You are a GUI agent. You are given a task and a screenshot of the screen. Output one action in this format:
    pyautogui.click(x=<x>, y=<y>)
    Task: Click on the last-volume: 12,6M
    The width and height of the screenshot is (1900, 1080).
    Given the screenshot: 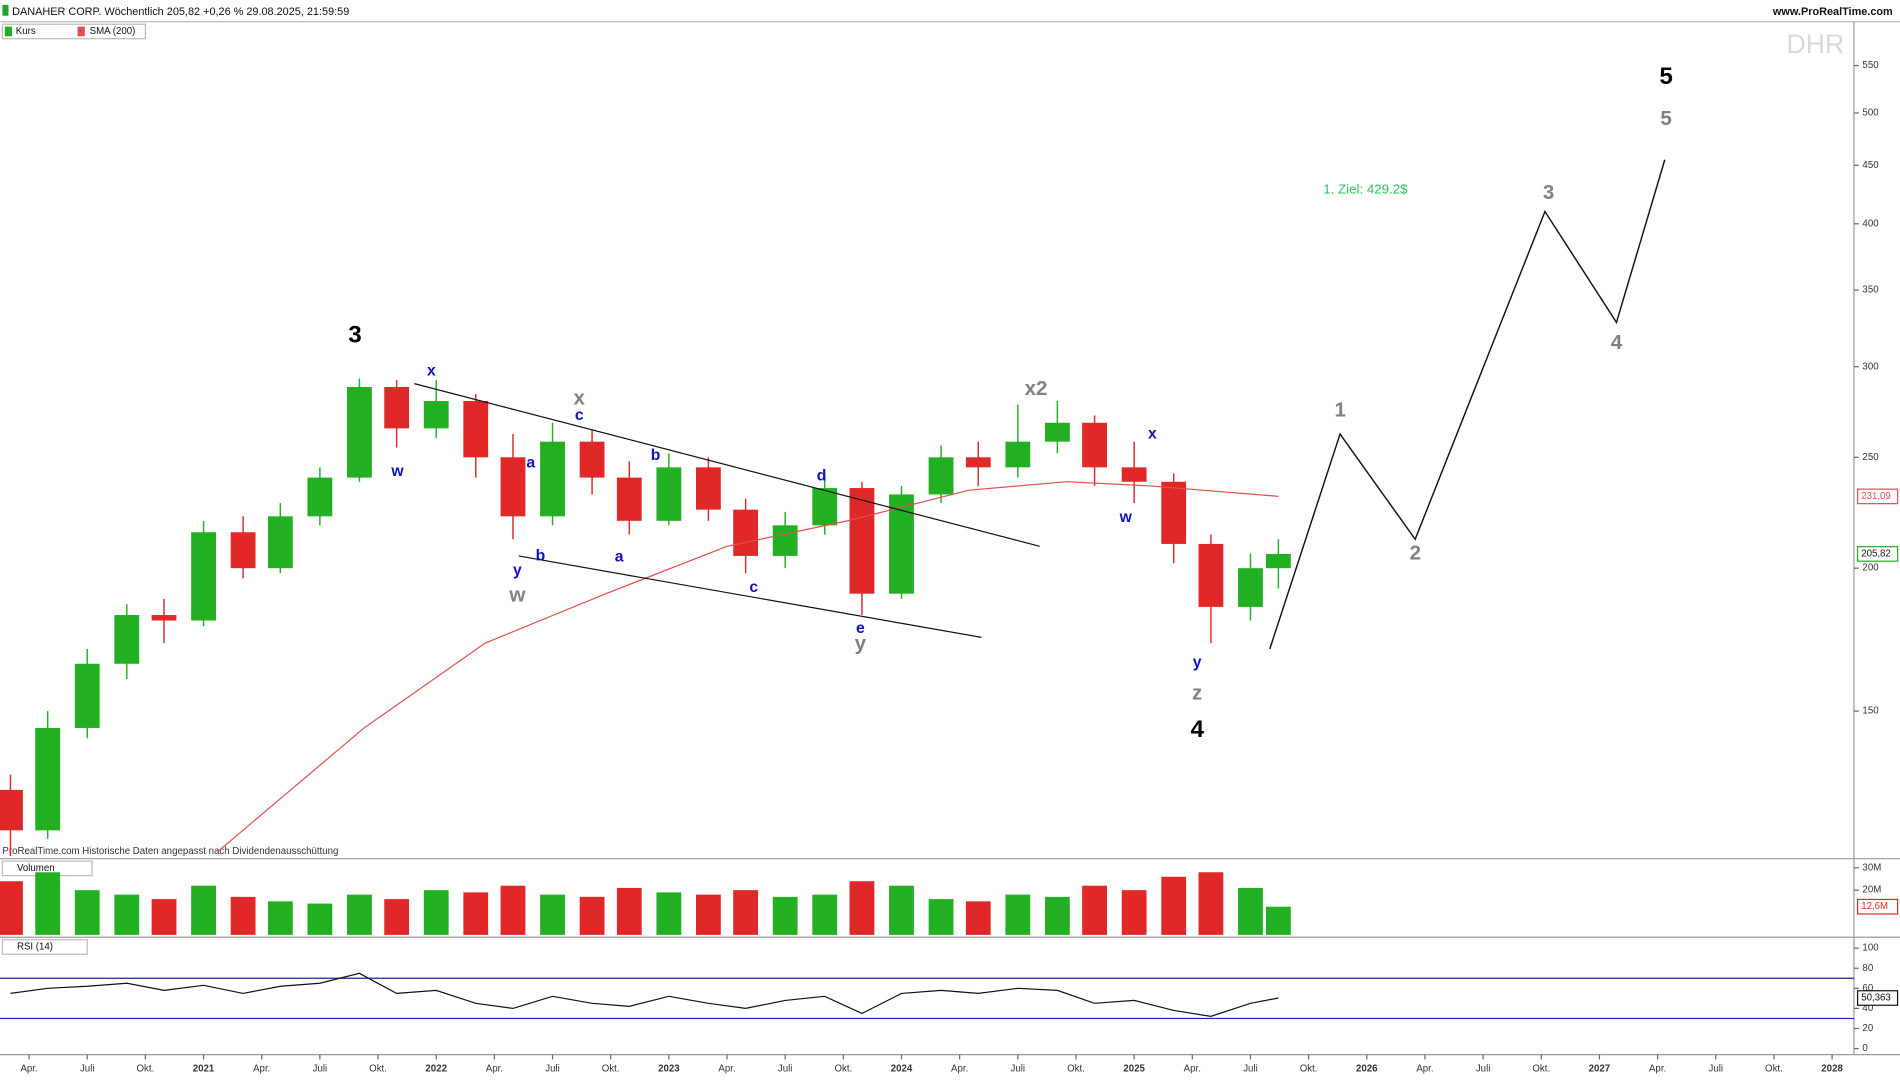 What is the action you would take?
    pyautogui.click(x=1874, y=906)
    